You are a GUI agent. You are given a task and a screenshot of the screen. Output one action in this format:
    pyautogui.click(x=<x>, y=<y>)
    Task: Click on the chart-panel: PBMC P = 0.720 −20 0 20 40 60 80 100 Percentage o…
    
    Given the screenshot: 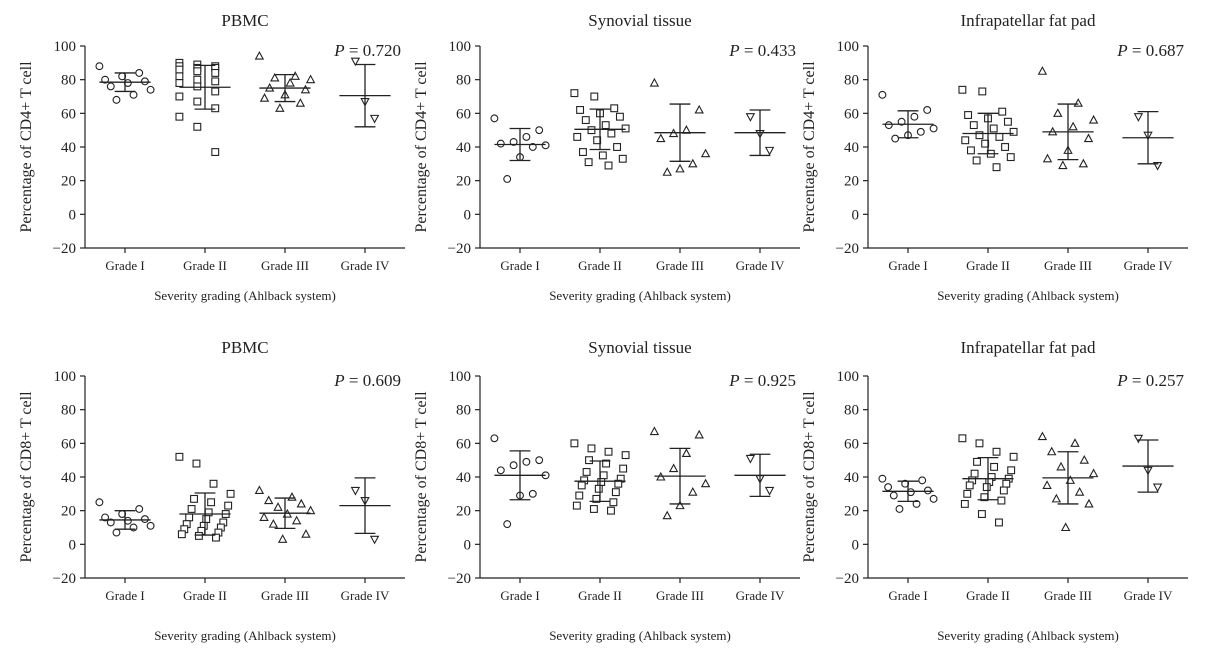 What is the action you would take?
    pyautogui.click(x=211, y=157)
    